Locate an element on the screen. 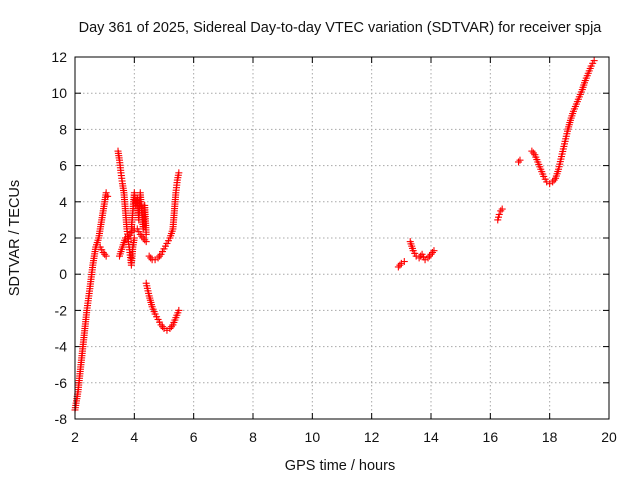  x-tick-label: 12 is located at coordinates (372, 437).